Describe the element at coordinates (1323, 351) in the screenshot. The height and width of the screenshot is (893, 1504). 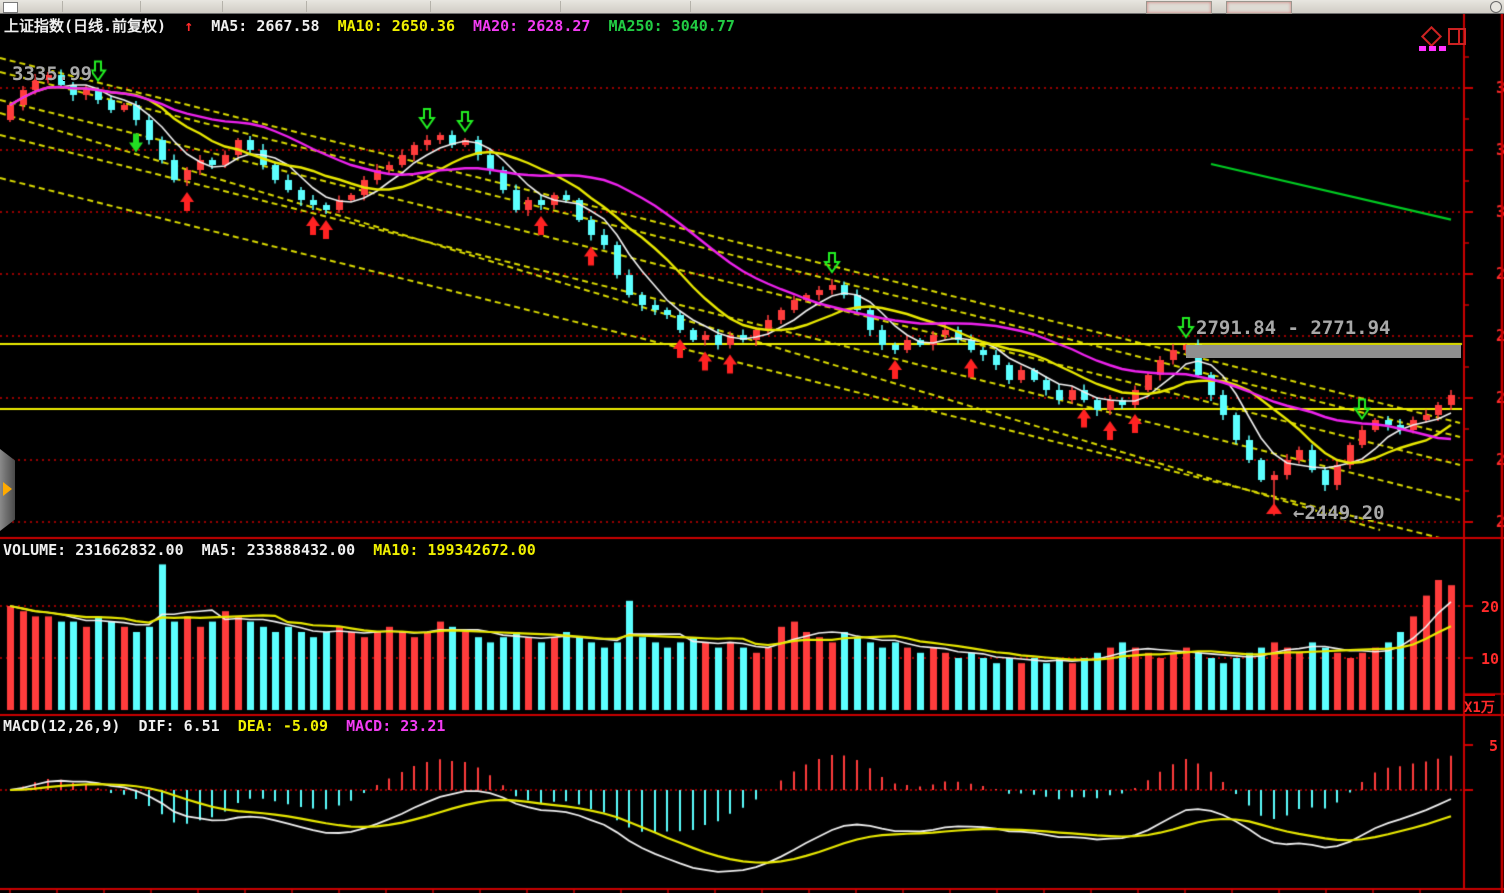
I see `gap-zone-bar` at that location.